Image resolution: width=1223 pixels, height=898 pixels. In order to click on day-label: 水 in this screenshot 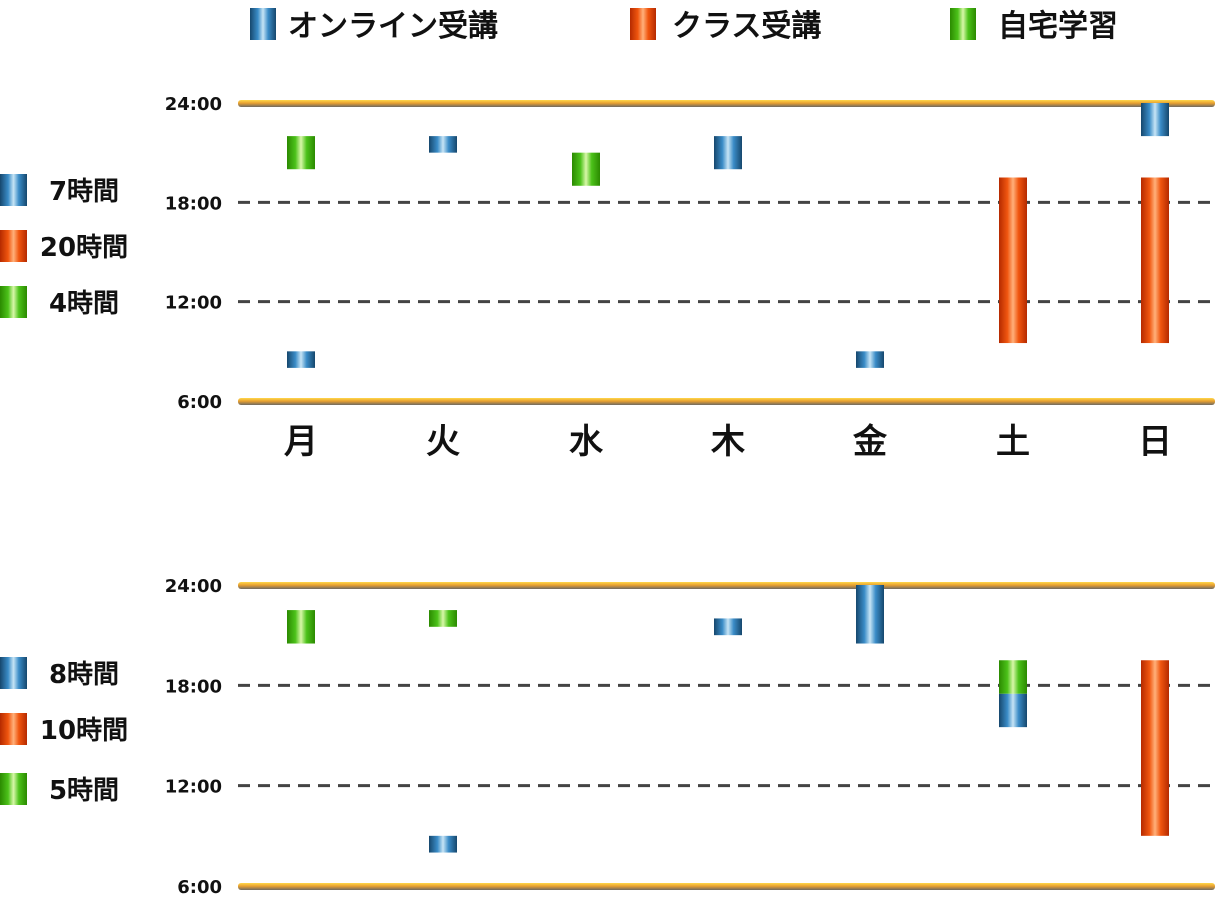, I will do `click(586, 442)`.